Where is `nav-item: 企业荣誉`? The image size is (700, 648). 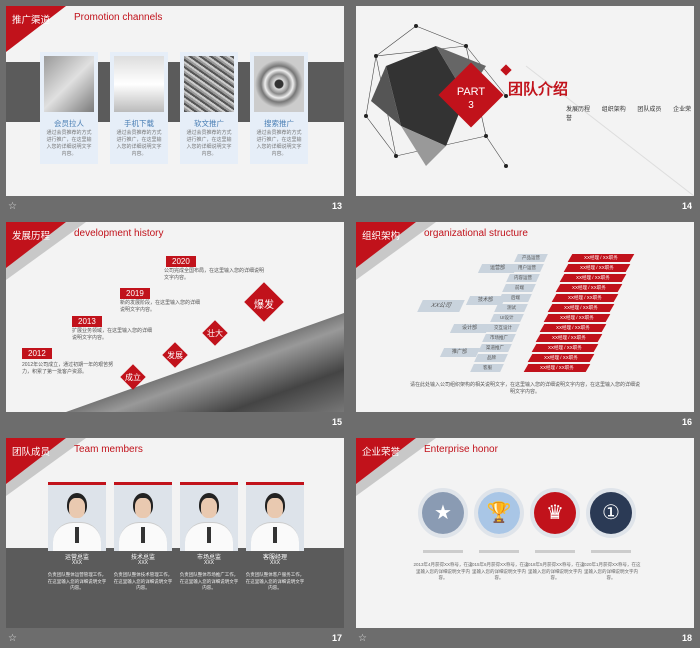
nav-item: 企业荣誉 is located at coordinates (629, 114).